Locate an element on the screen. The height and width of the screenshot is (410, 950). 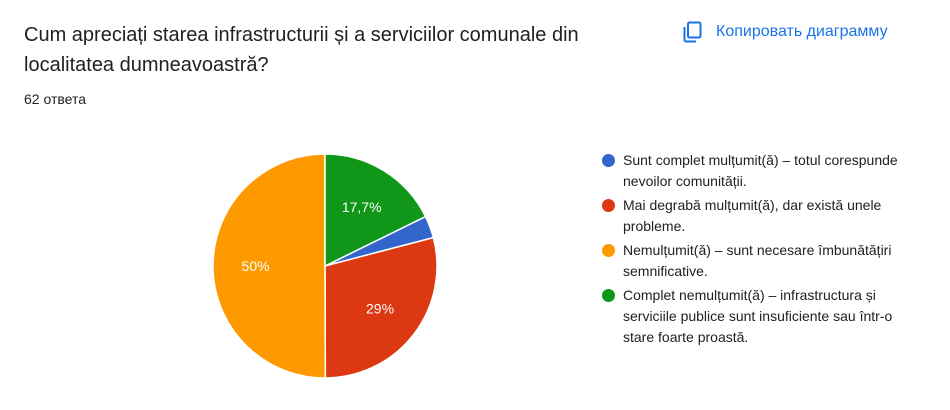
copy-chart-label: Копировать диаграмму is located at coordinates (802, 31).